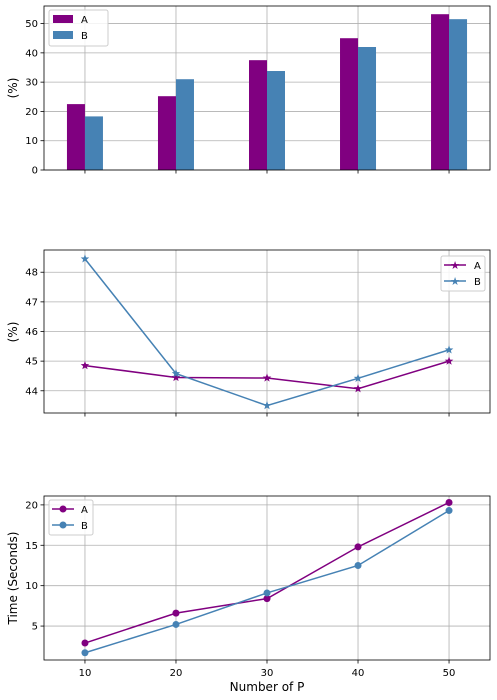 This screenshot has height=700, width=497. I want to click on x-tick-label: 10, so click(85, 673).